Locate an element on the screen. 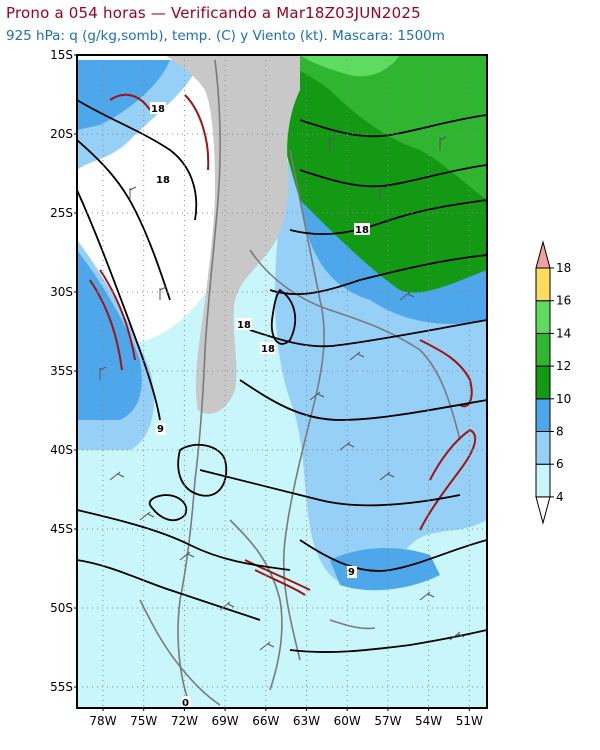  latitude-label: 45S is located at coordinates (61, 529).